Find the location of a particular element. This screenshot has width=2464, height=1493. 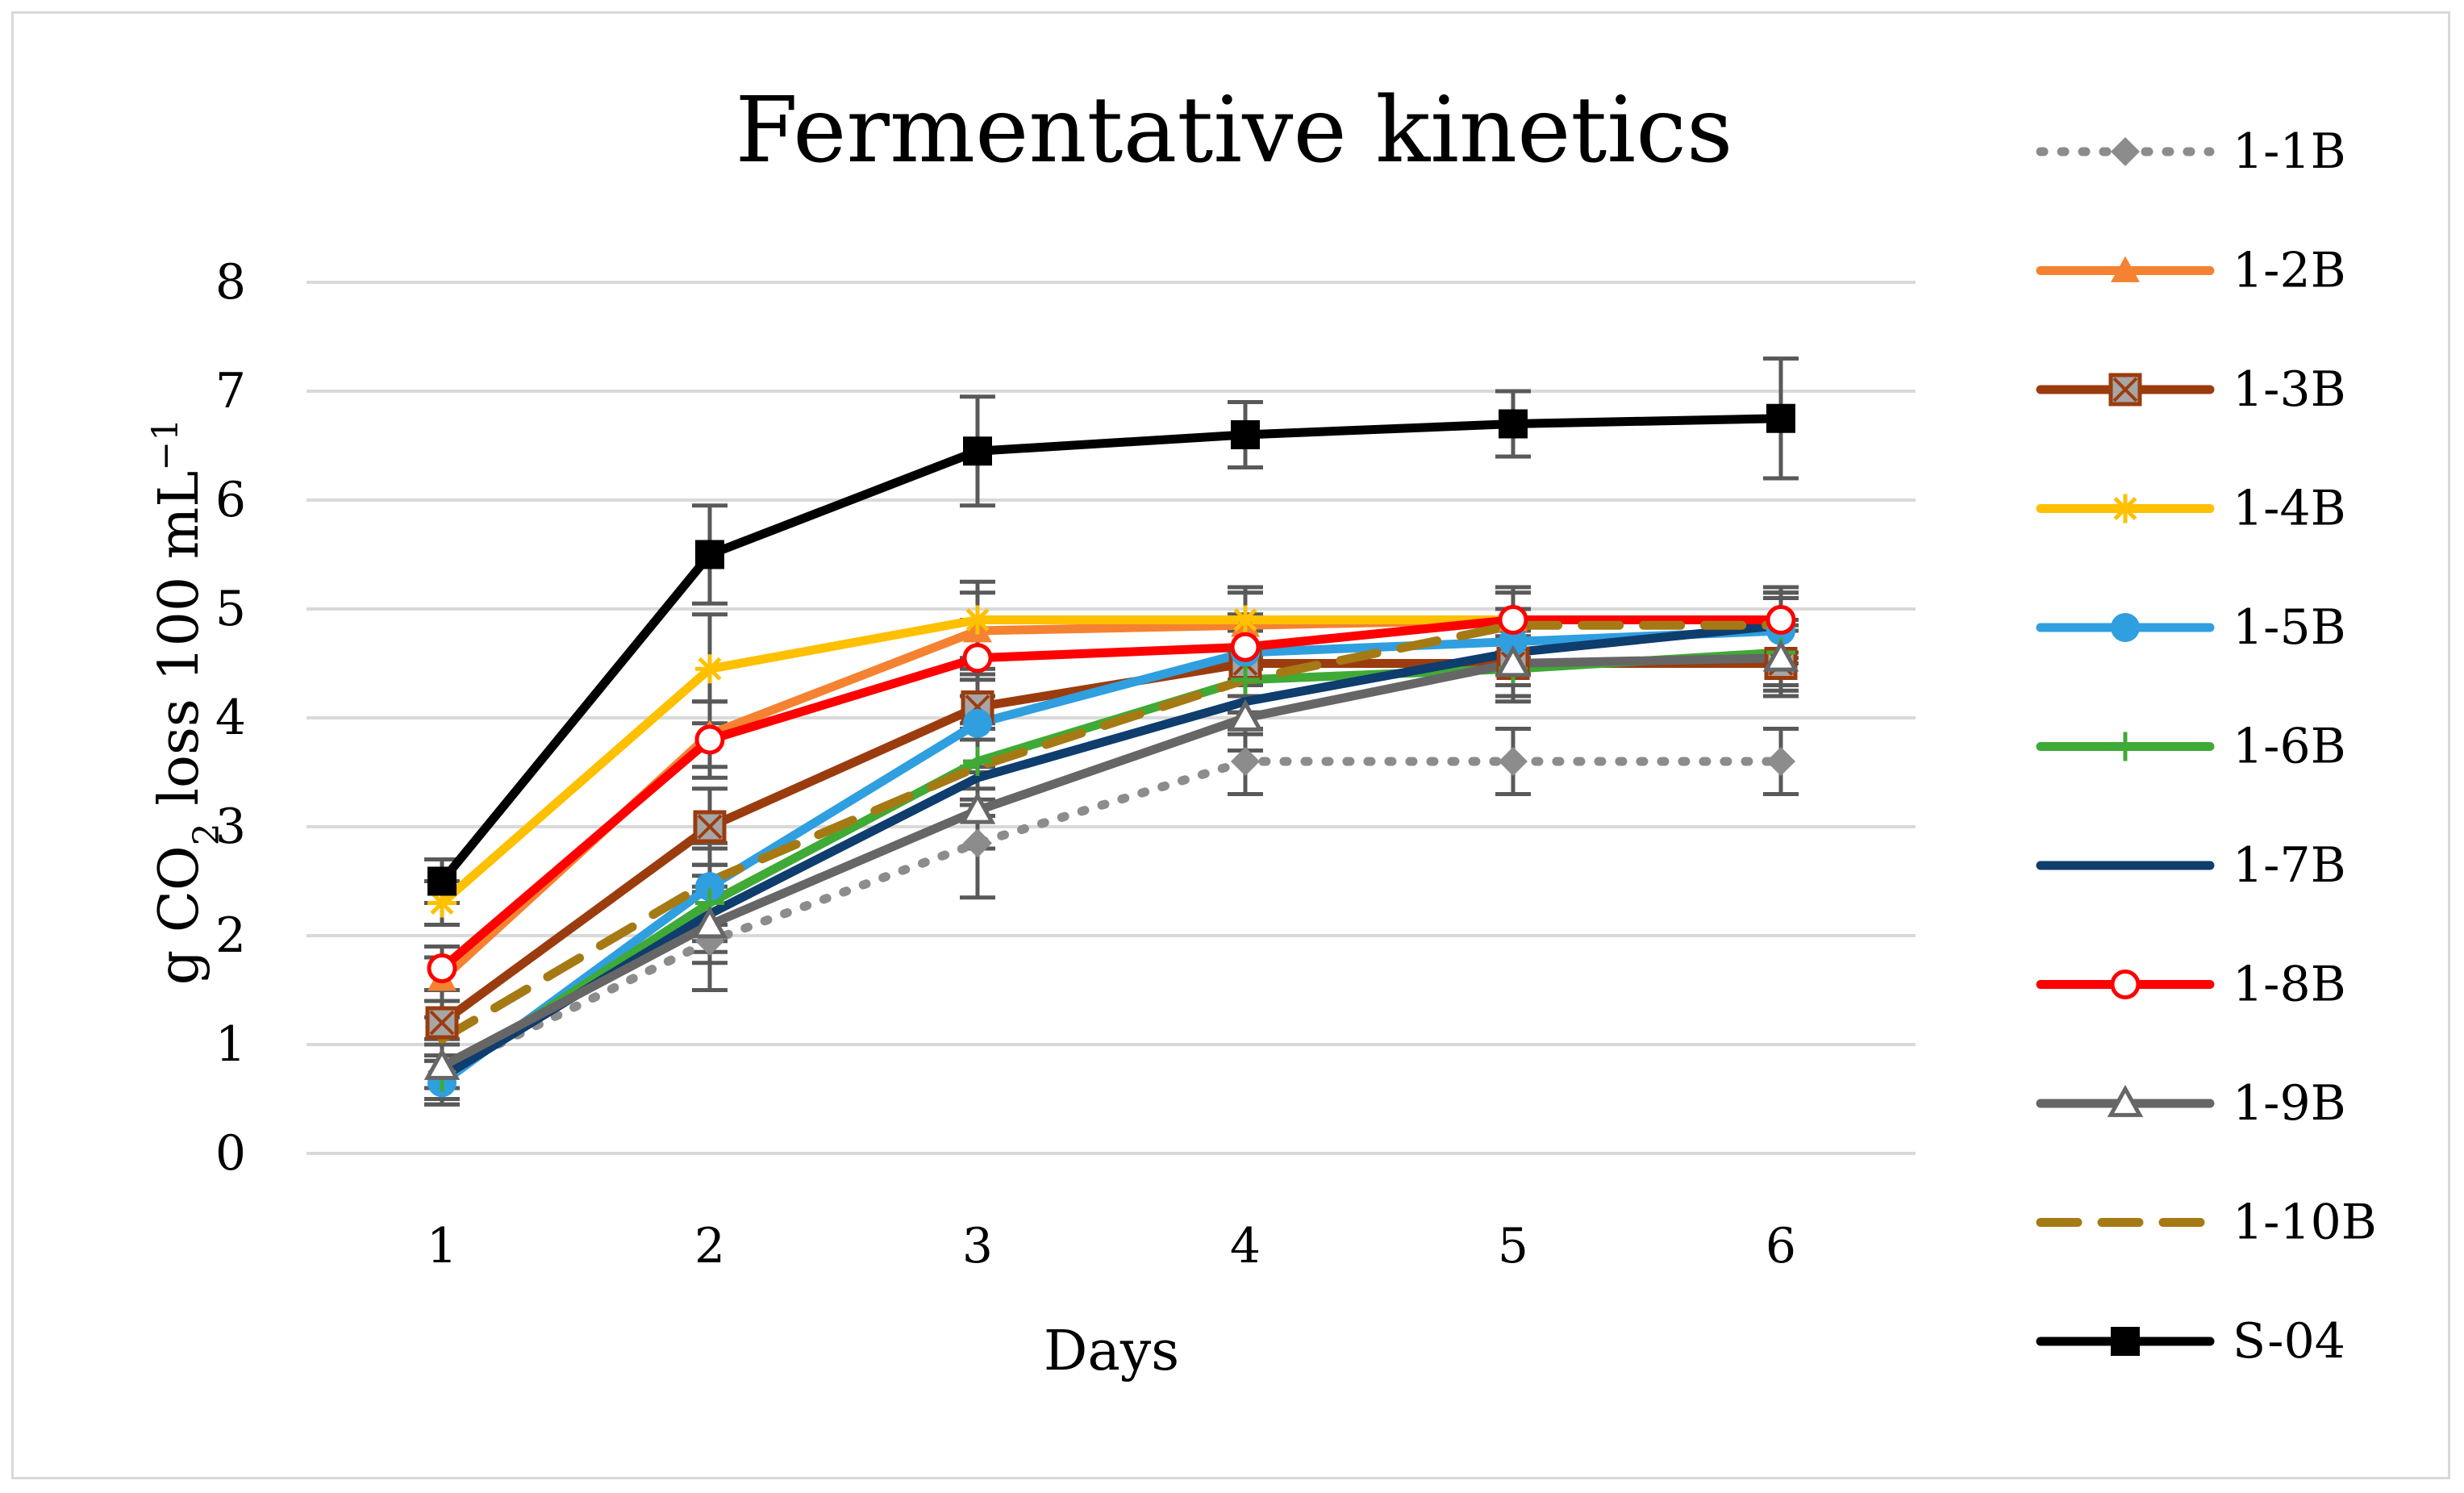

legend-entry-s-04: S-04 is located at coordinates (2190, 1341).